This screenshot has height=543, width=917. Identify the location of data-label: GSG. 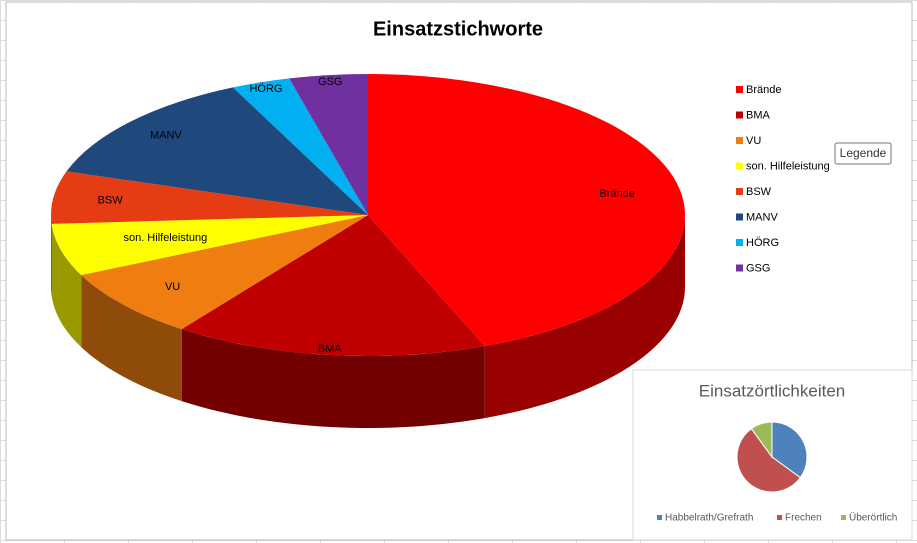
(330, 82).